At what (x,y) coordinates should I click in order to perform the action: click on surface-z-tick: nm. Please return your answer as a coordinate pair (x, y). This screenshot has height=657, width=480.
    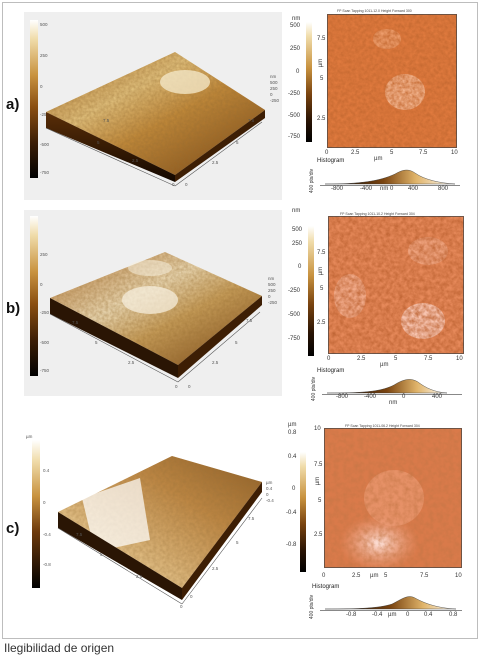
    Looking at the image, I should click on (273, 76).